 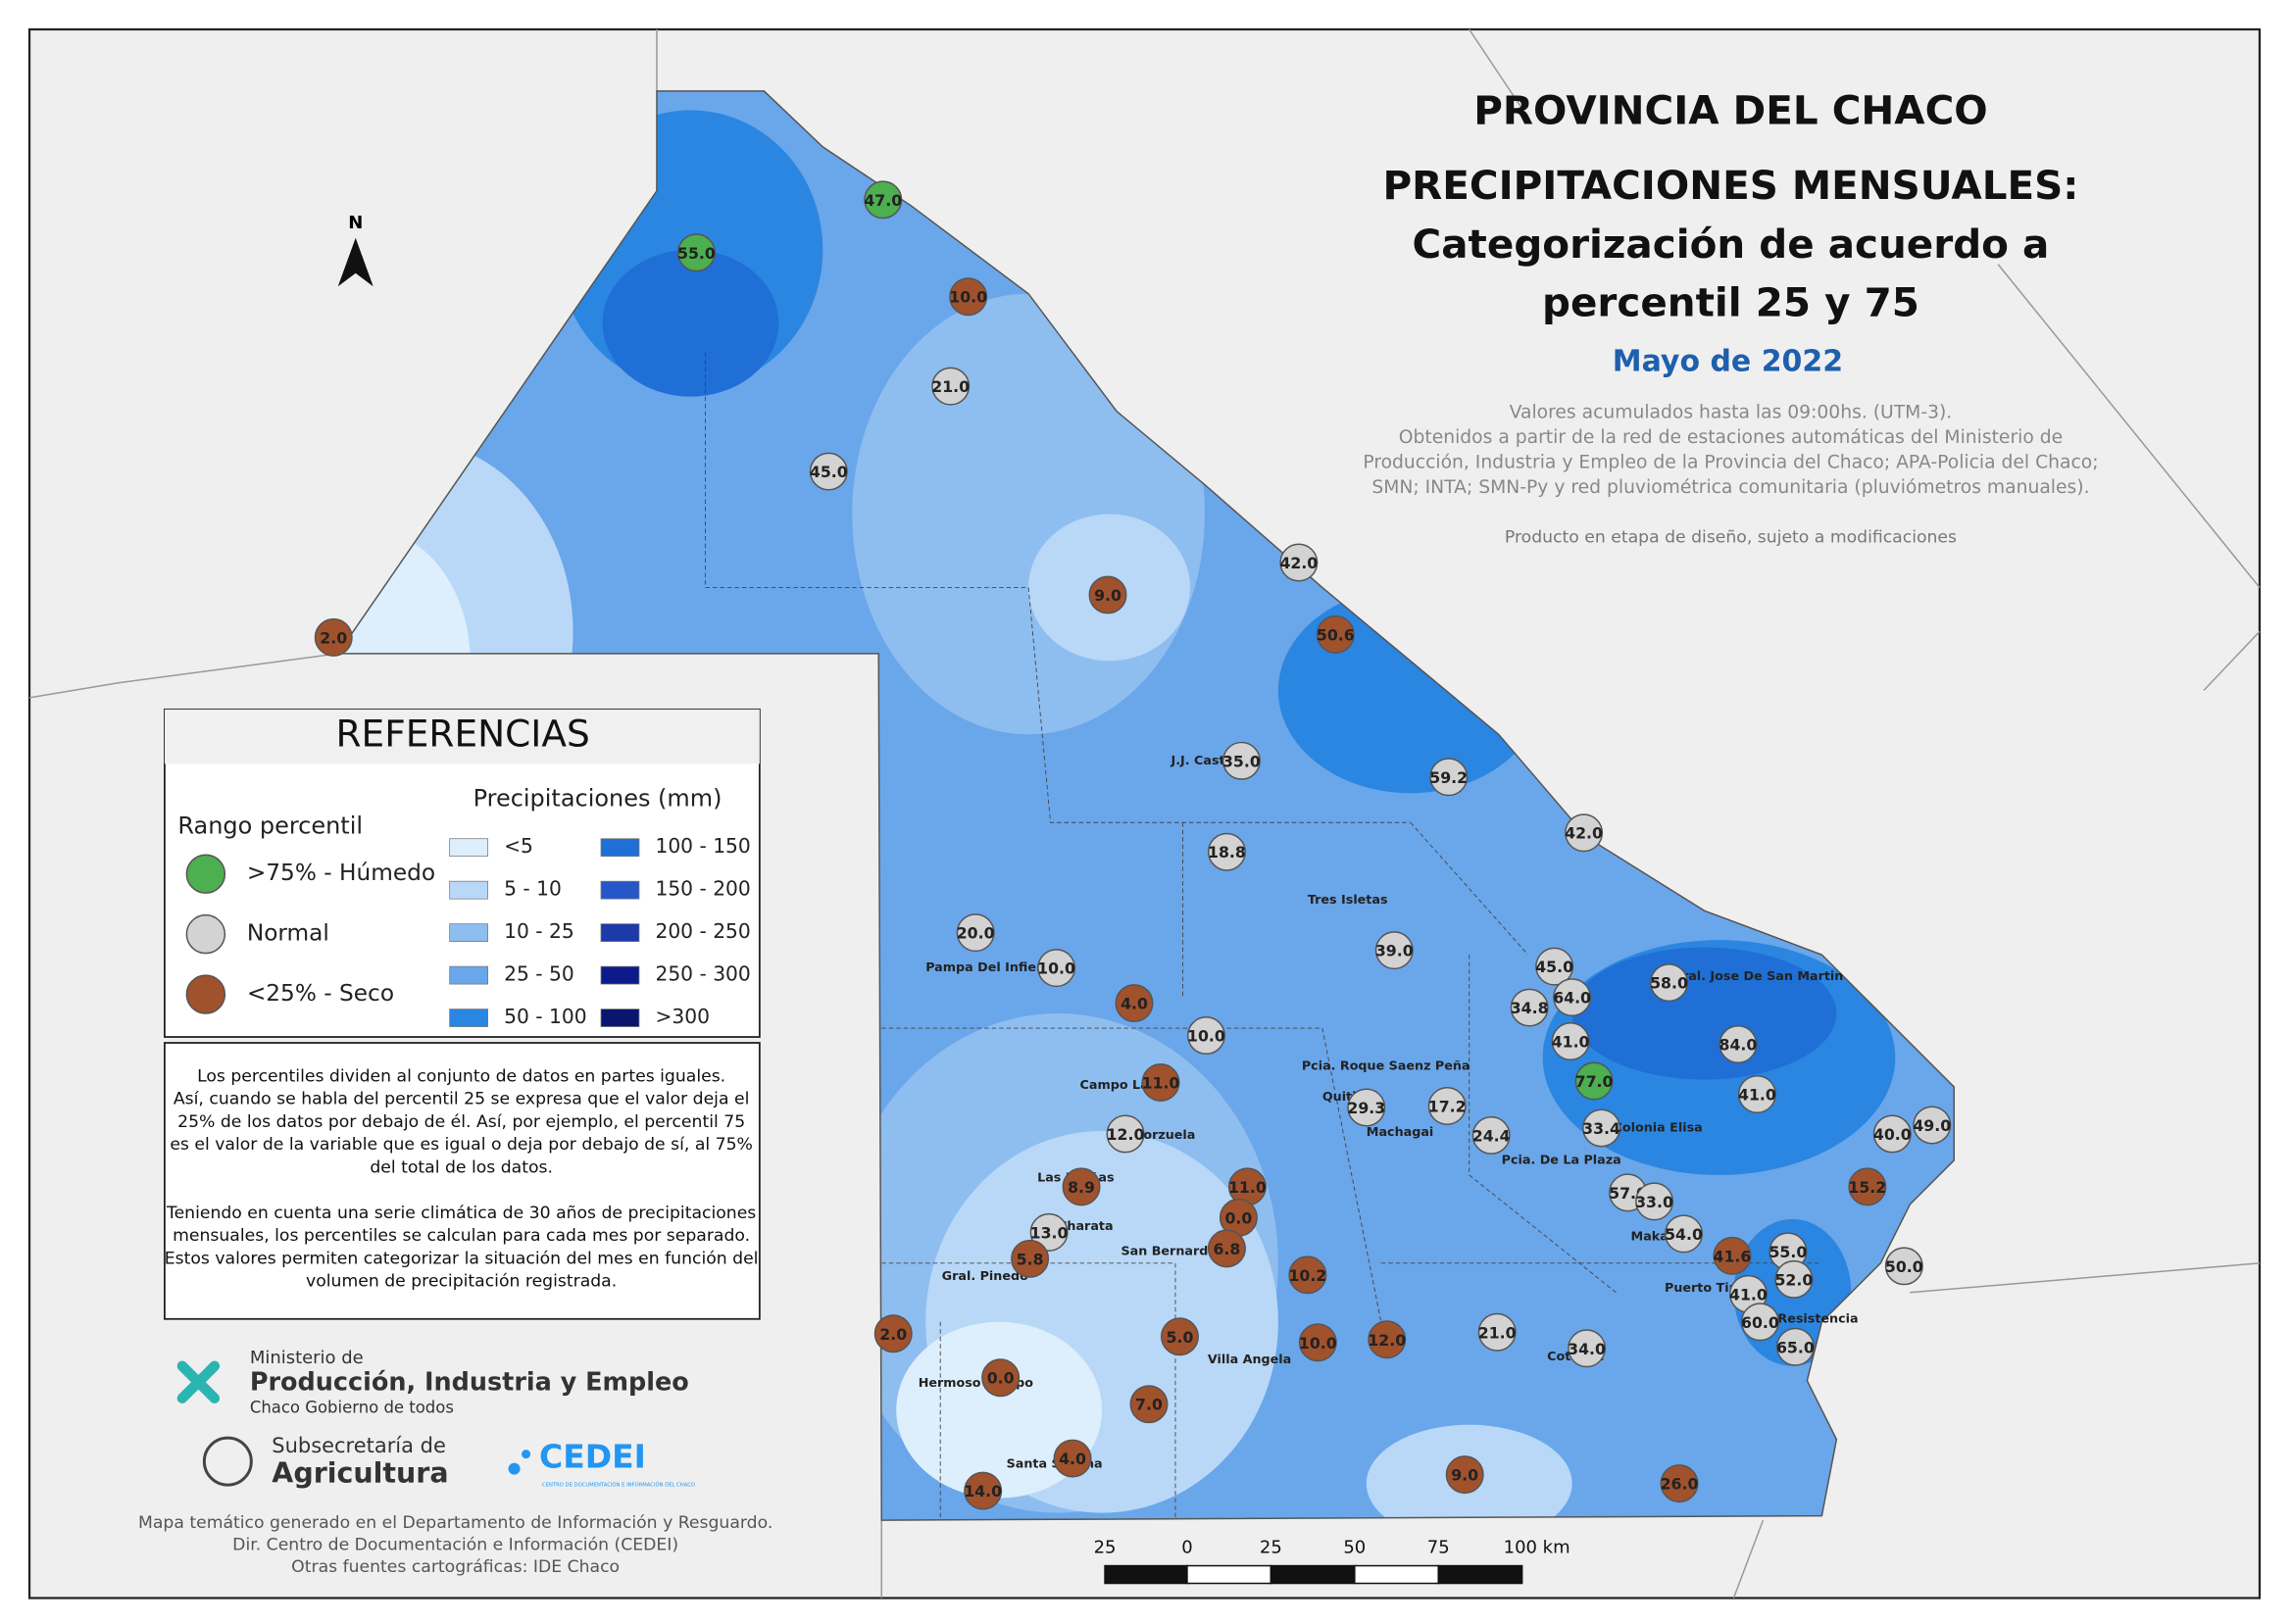 I want to click on station-value: 14.0, so click(x=983, y=1492).